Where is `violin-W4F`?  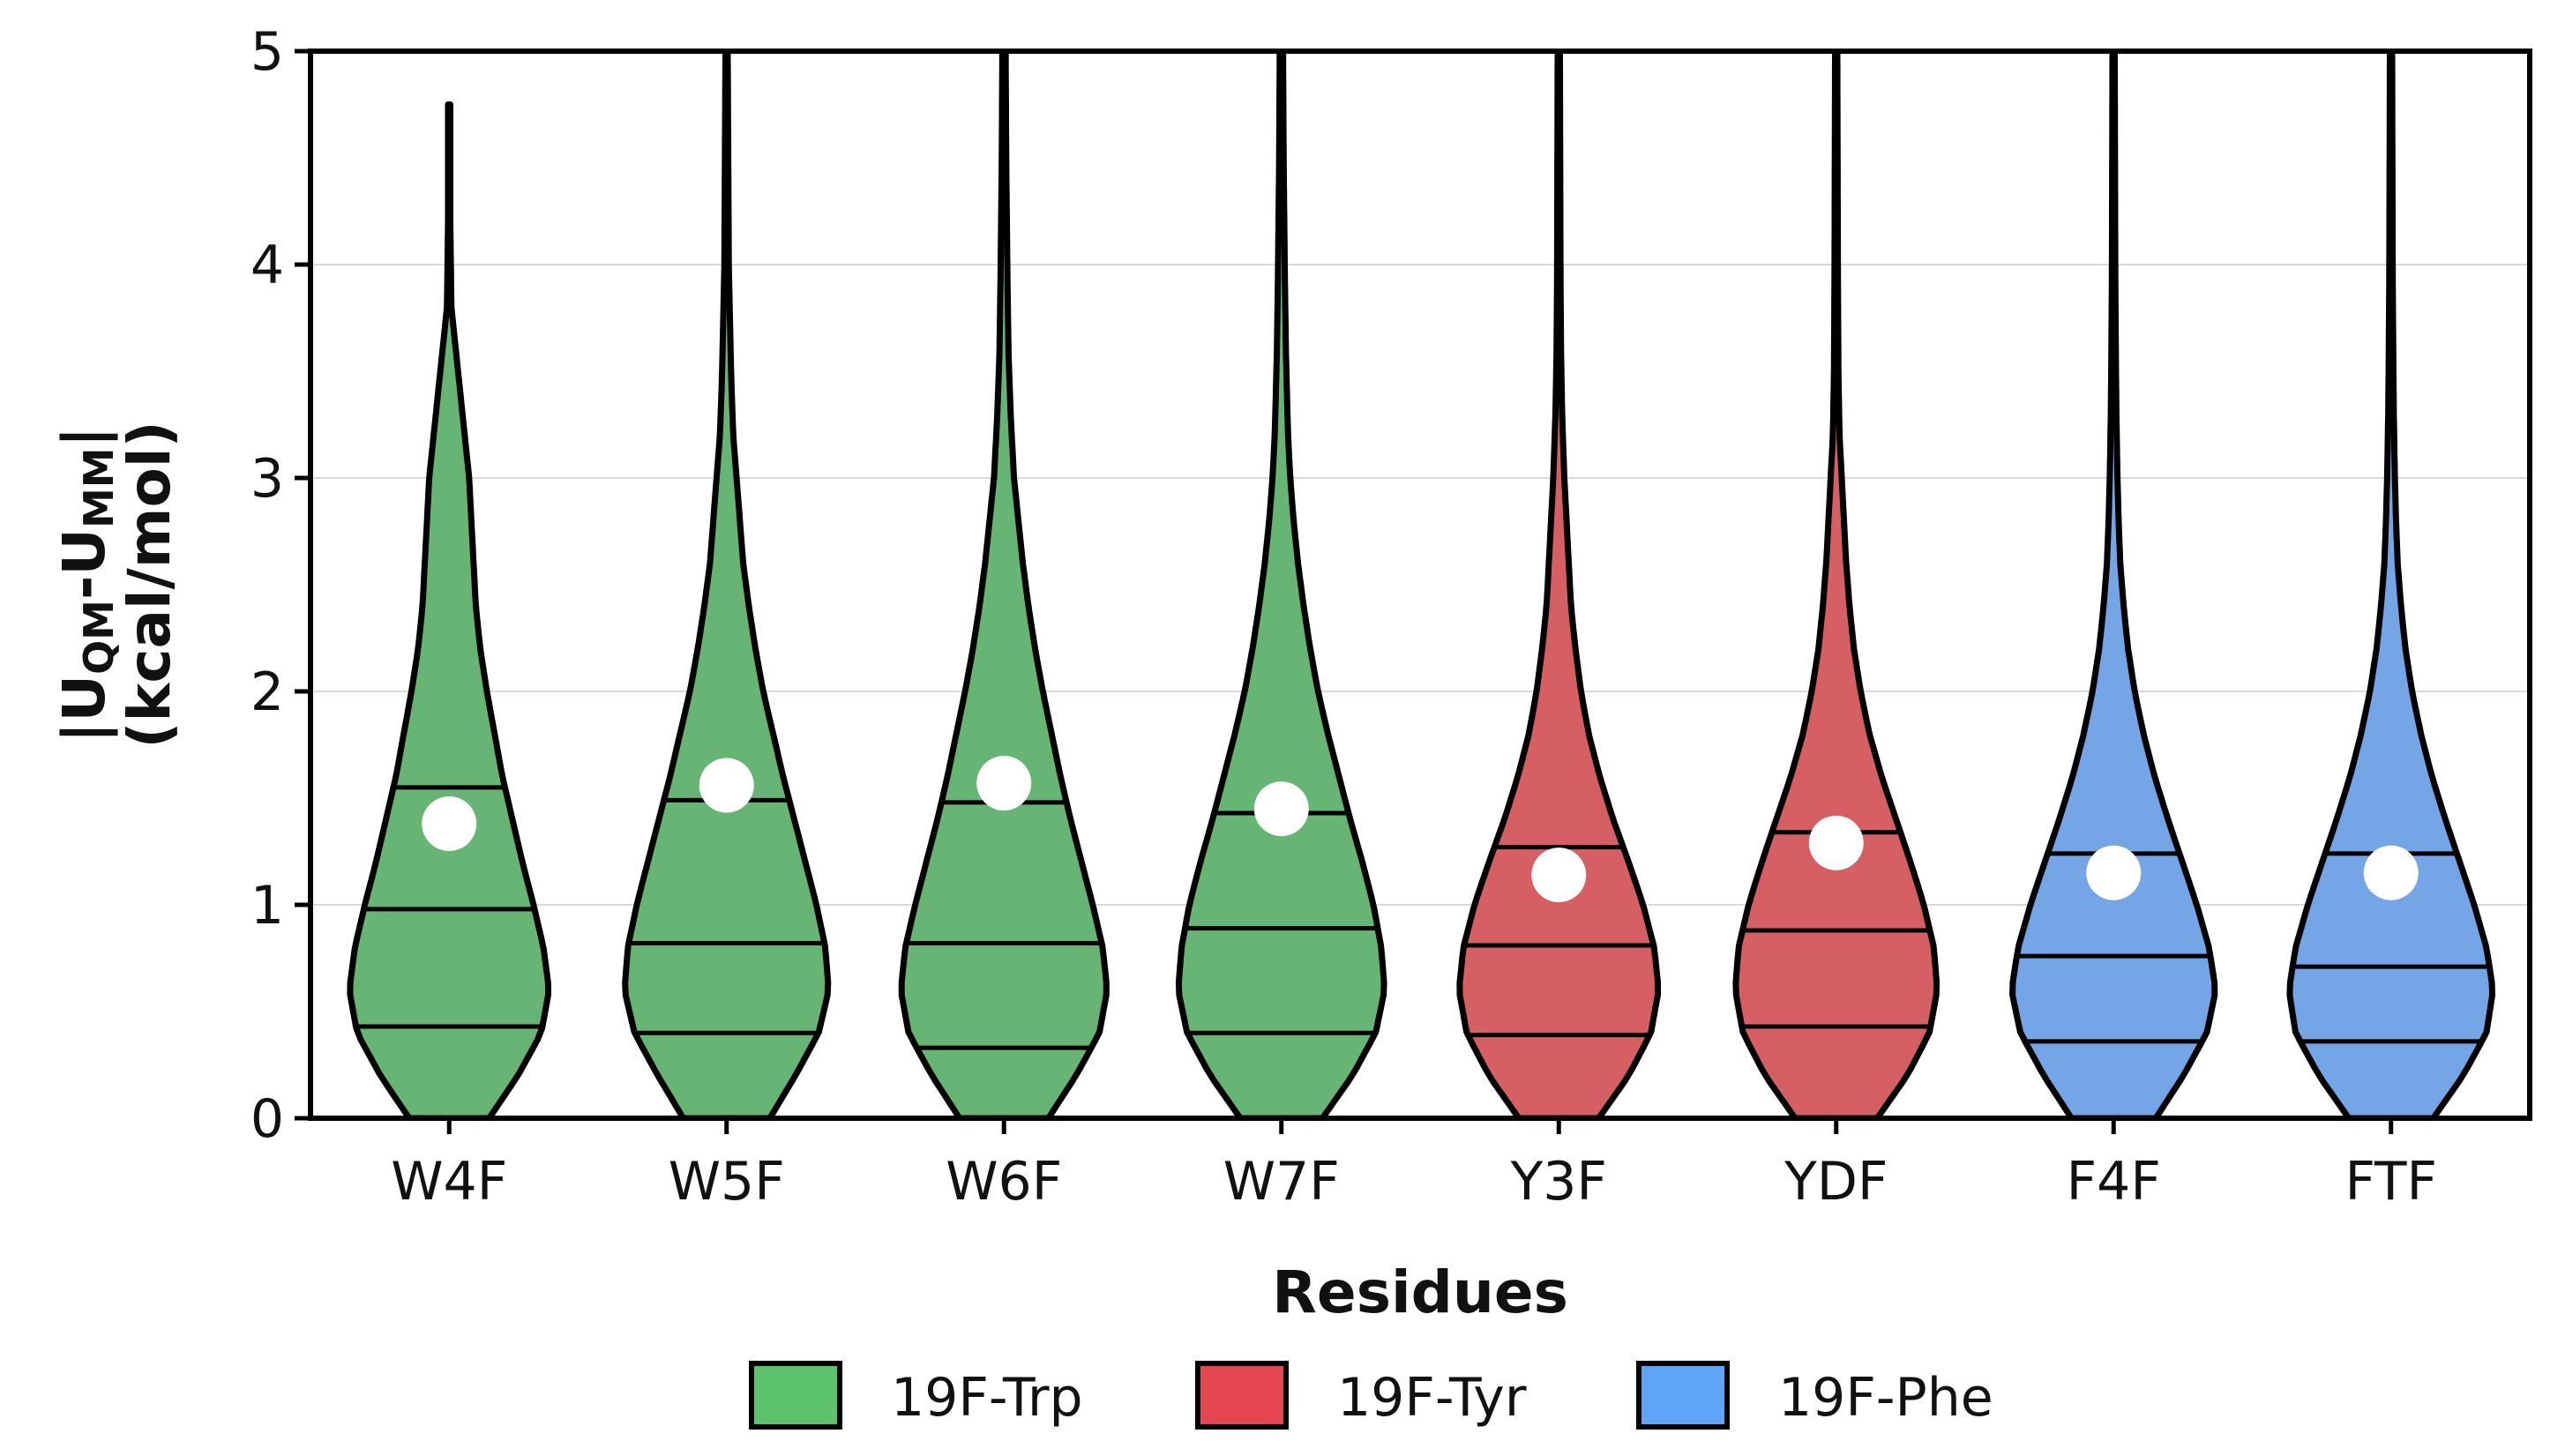 violin-W4F is located at coordinates (449, 609).